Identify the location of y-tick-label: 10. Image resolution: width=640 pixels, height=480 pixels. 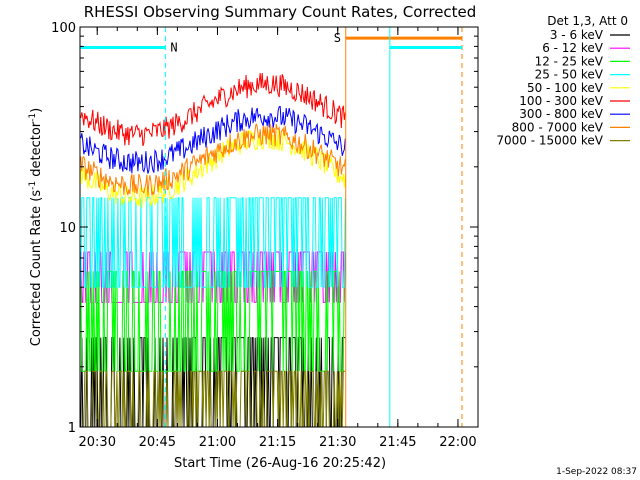
(67, 228).